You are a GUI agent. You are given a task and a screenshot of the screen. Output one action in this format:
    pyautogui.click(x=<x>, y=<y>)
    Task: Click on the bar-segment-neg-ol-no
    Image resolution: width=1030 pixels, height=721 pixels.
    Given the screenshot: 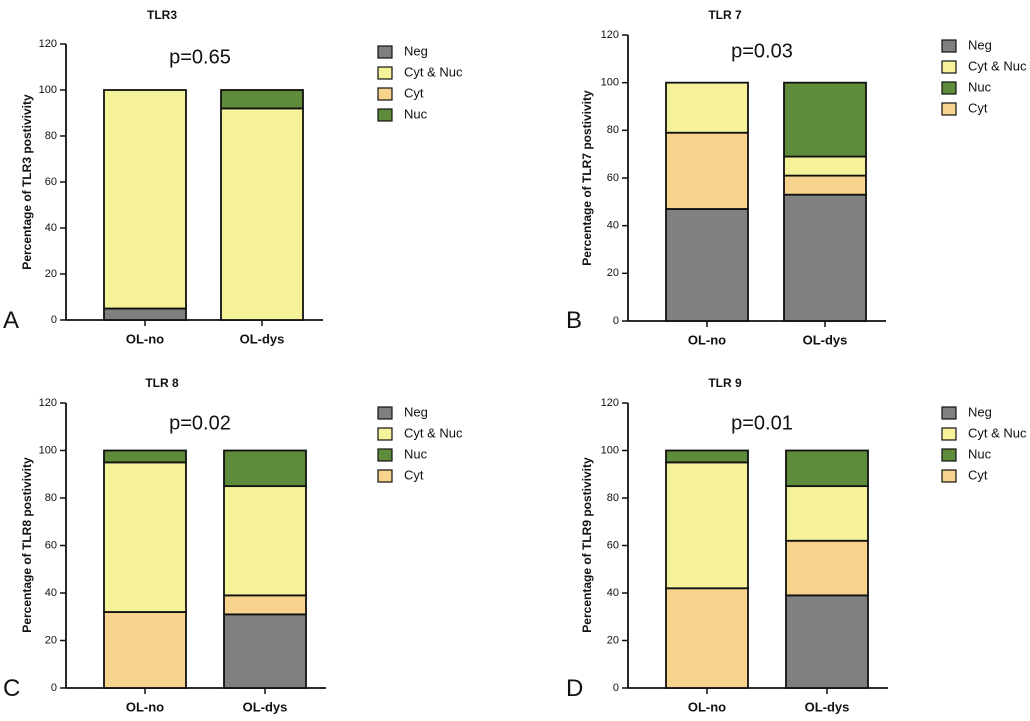 What is the action you would take?
    pyautogui.click(x=707, y=265)
    